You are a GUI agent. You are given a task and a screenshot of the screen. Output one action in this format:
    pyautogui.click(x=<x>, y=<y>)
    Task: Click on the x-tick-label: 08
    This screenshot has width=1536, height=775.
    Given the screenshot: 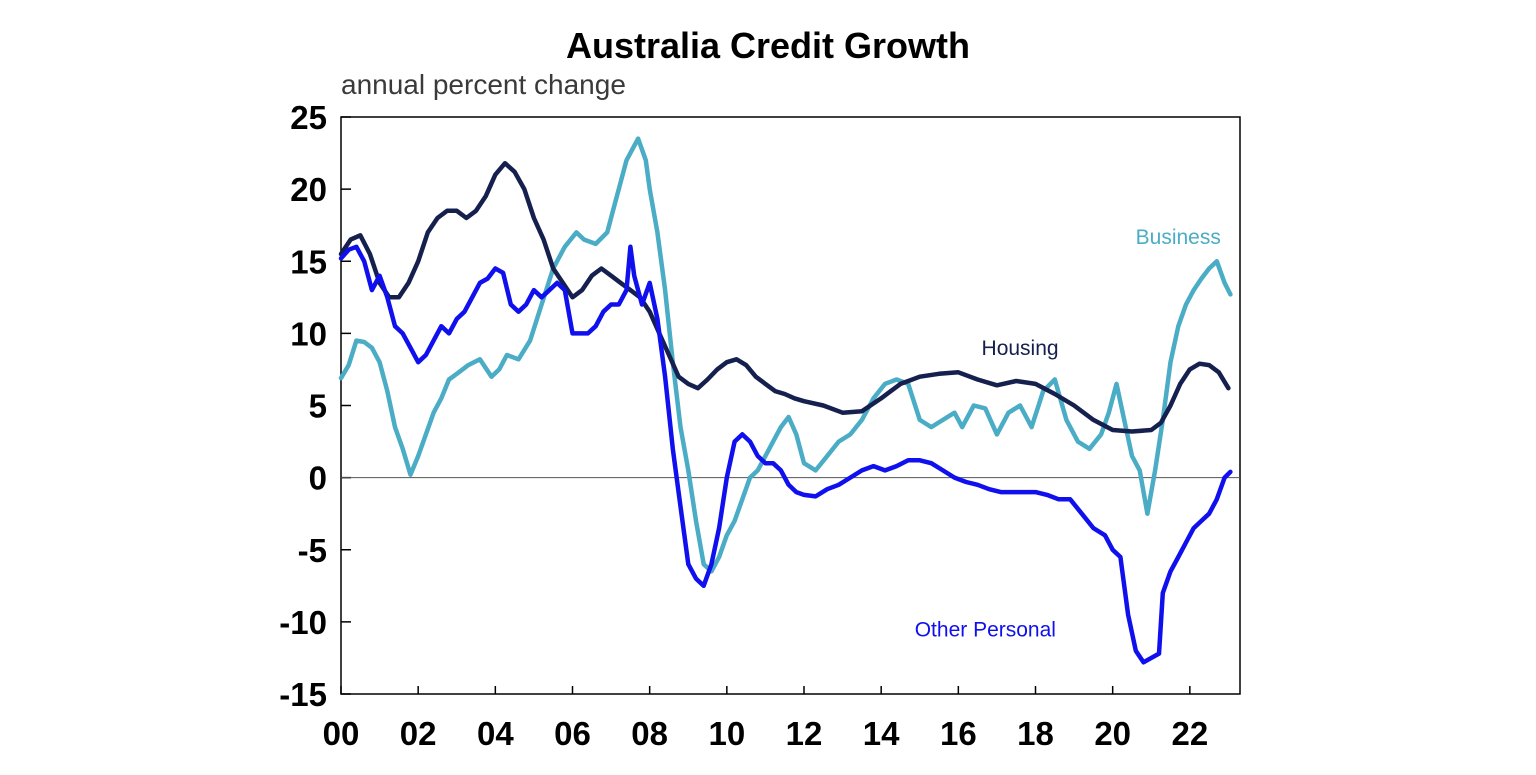 What is the action you would take?
    pyautogui.click(x=649, y=733)
    